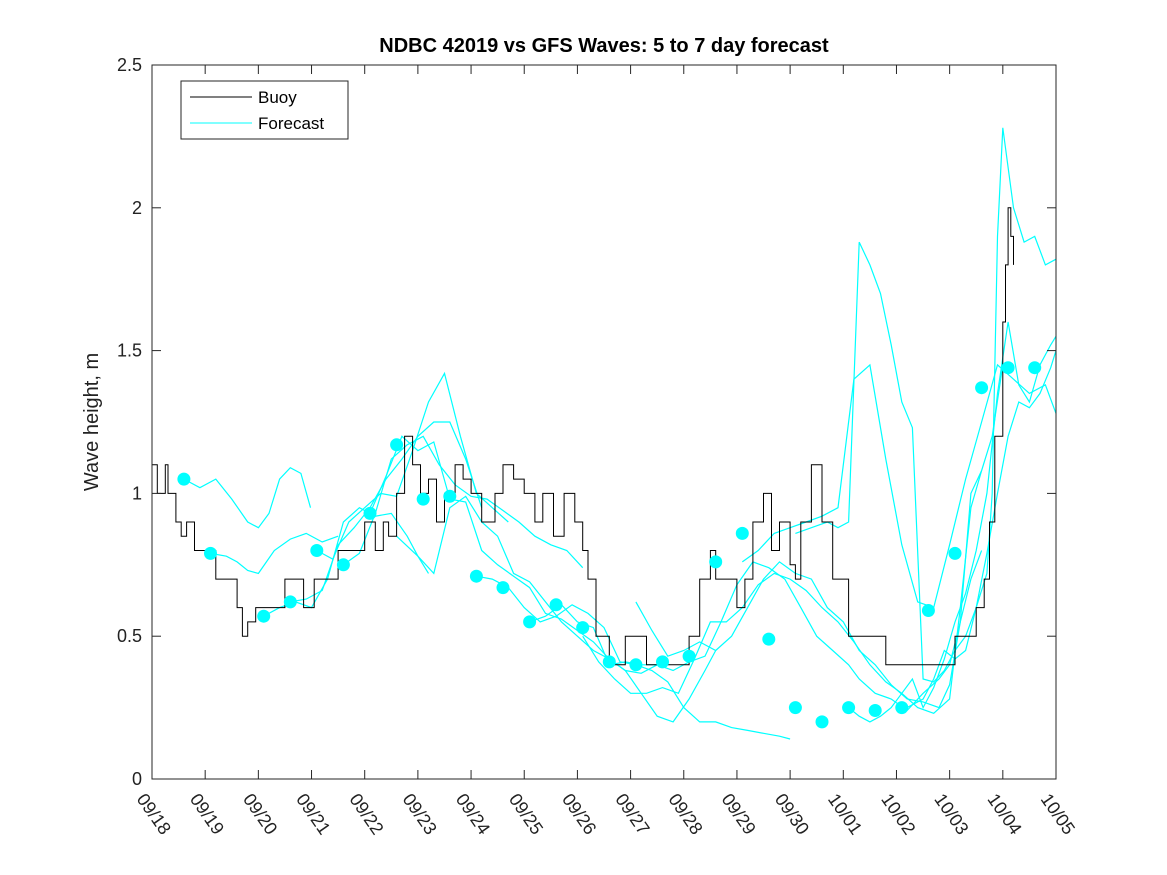 The height and width of the screenshot is (875, 1167). I want to click on x-tick-label: 09/24, so click(473, 814).